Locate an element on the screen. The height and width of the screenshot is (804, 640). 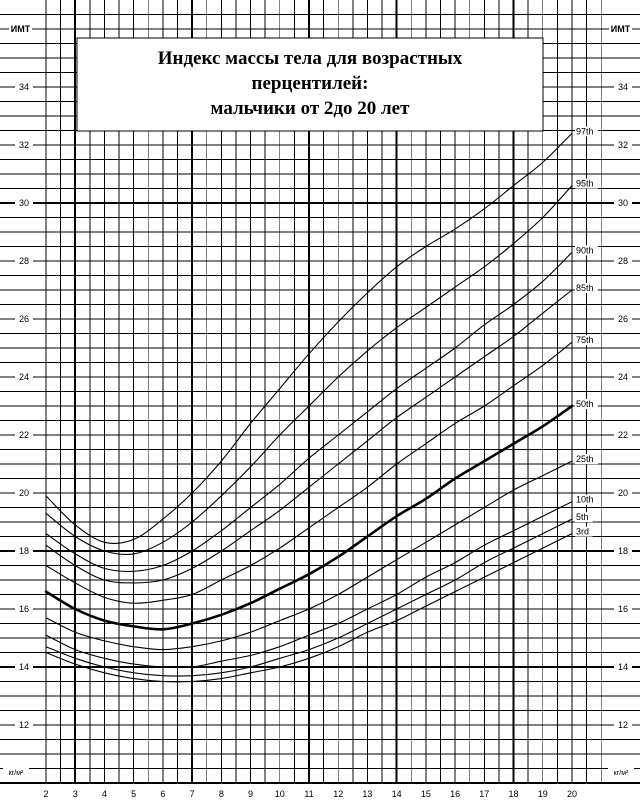
y-tick-label-right: 26 is located at coordinates (623, 319).